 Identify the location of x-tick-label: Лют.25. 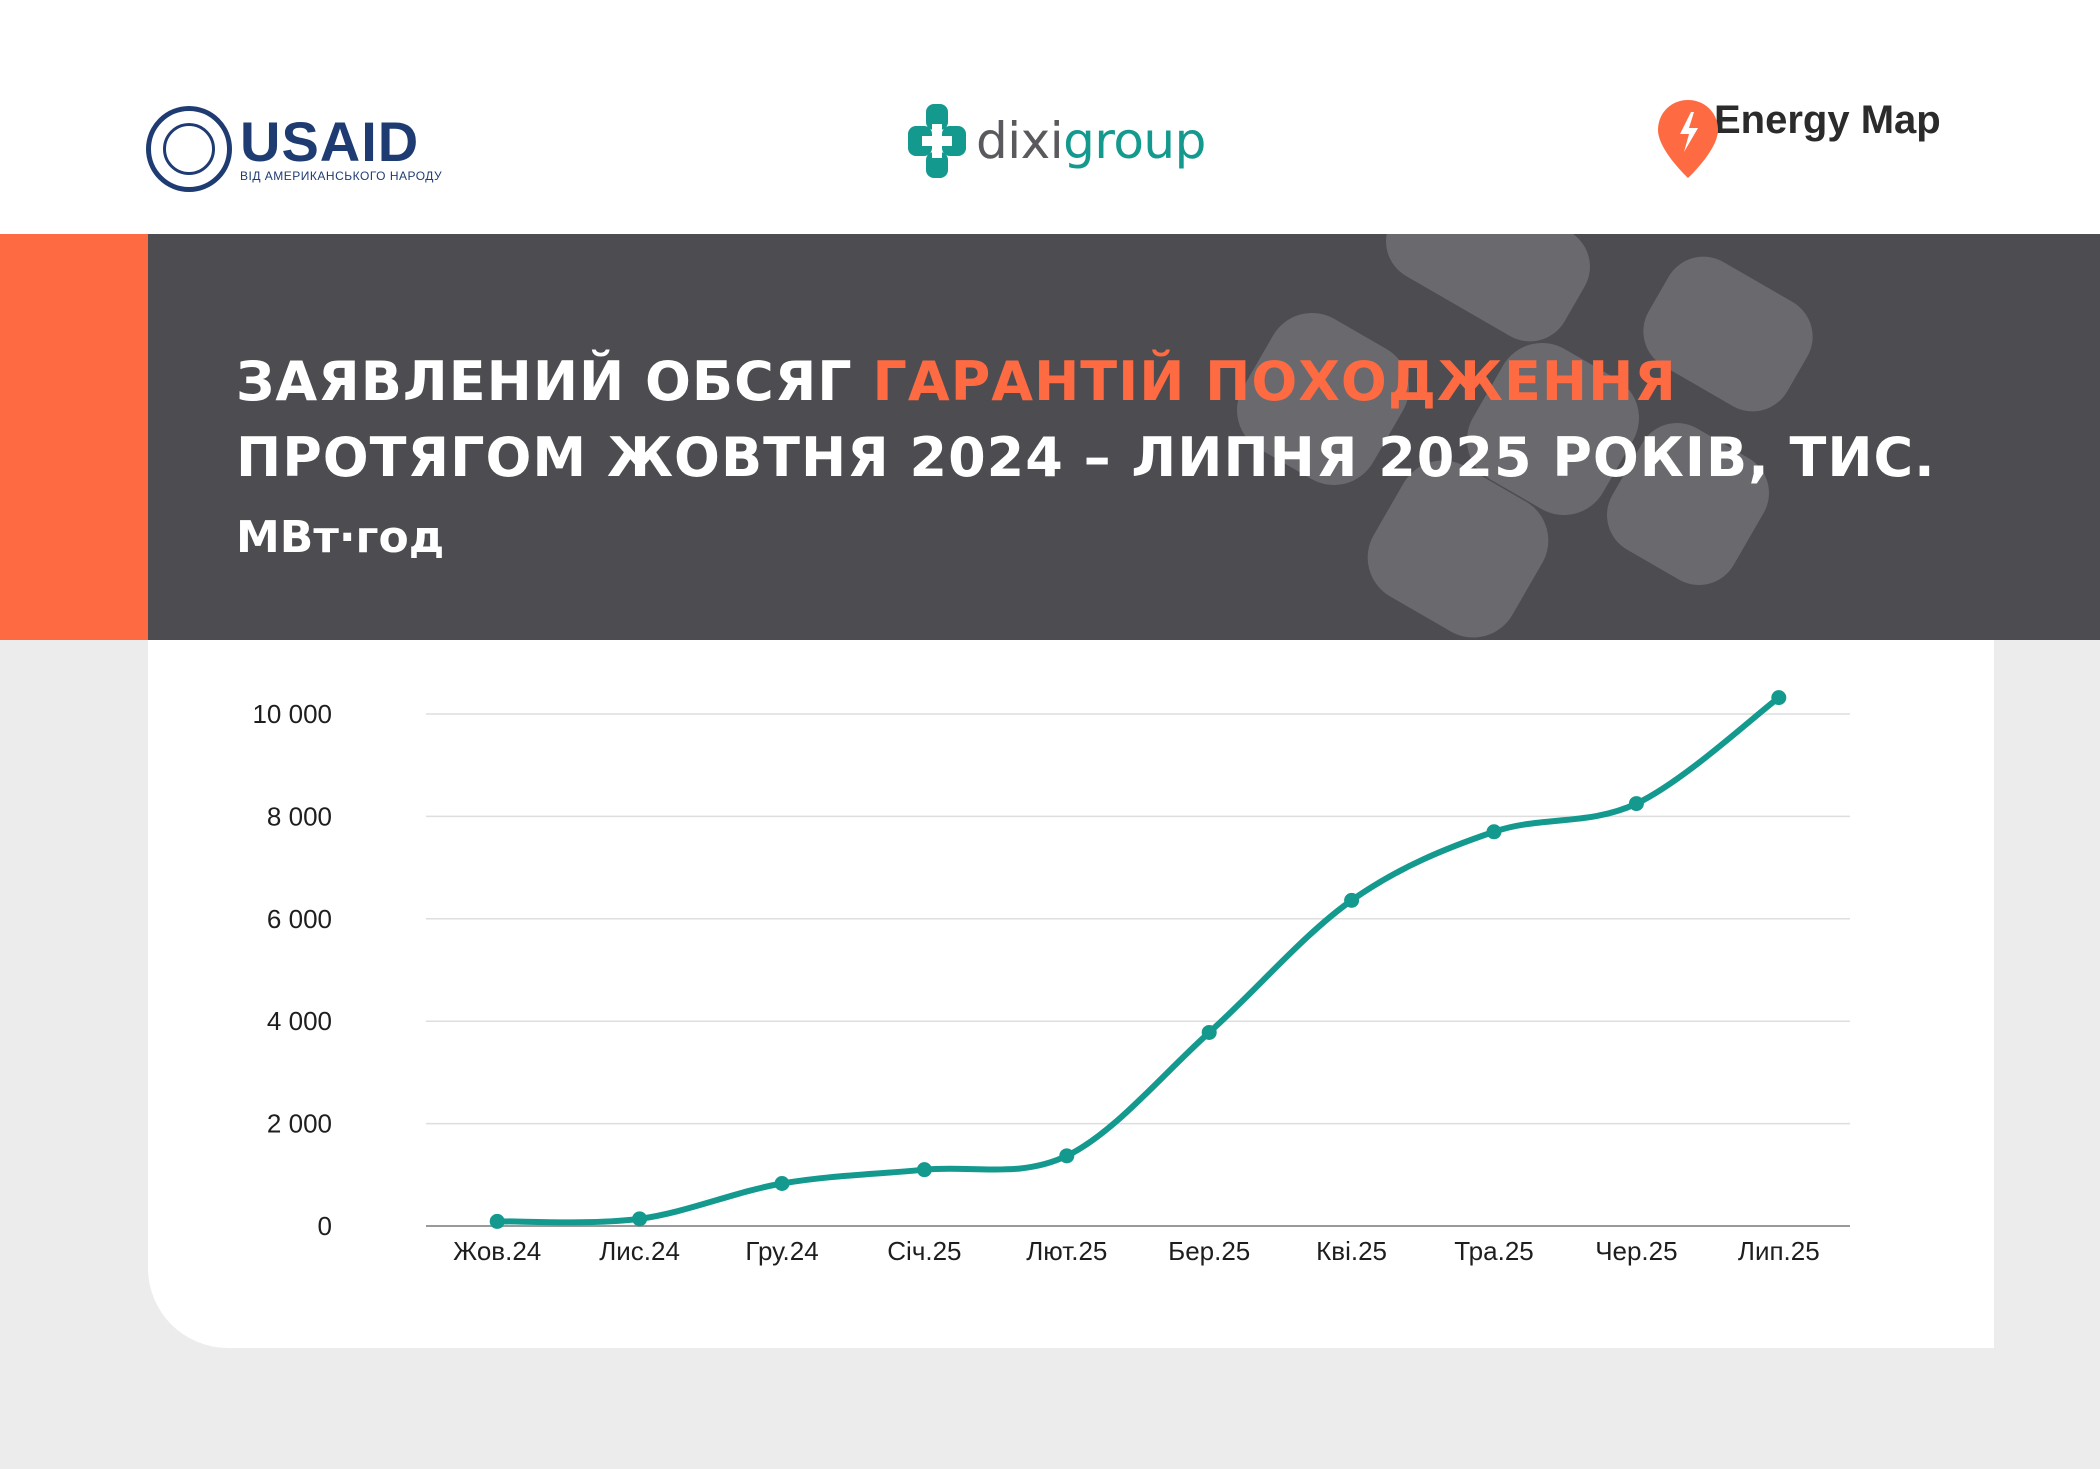
(1066, 1251).